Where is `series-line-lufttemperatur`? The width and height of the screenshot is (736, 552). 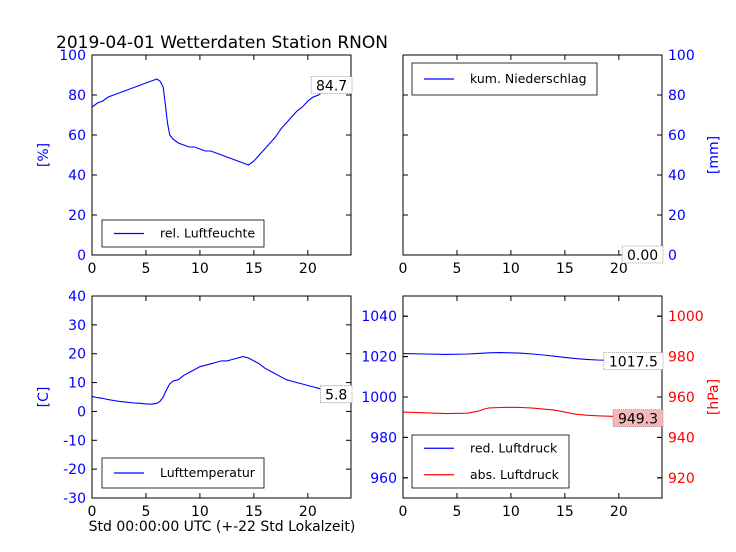
series-line-lufttemperatur is located at coordinates (221, 380).